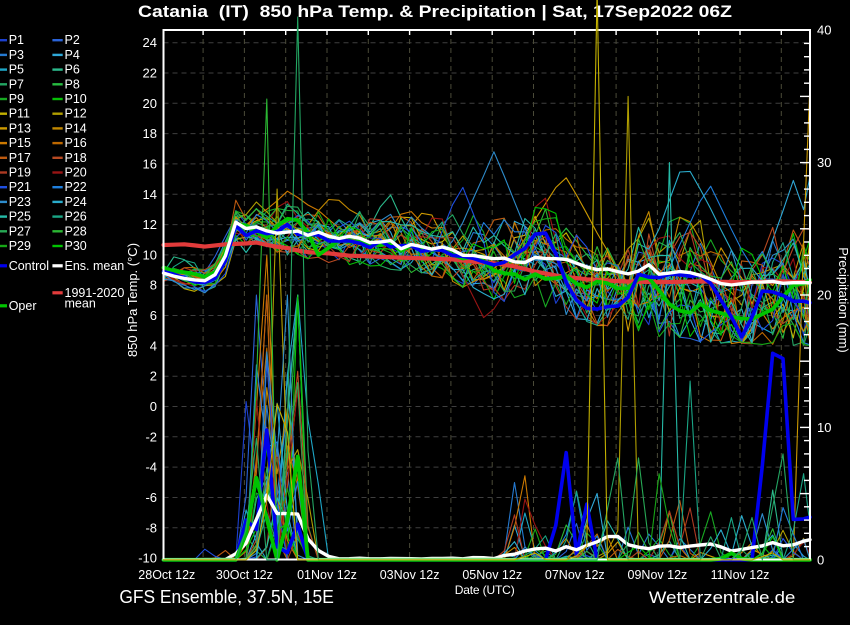 The height and width of the screenshot is (625, 850). What do you see at coordinates (16, 99) in the screenshot?
I see `svg-text: P9` at bounding box center [16, 99].